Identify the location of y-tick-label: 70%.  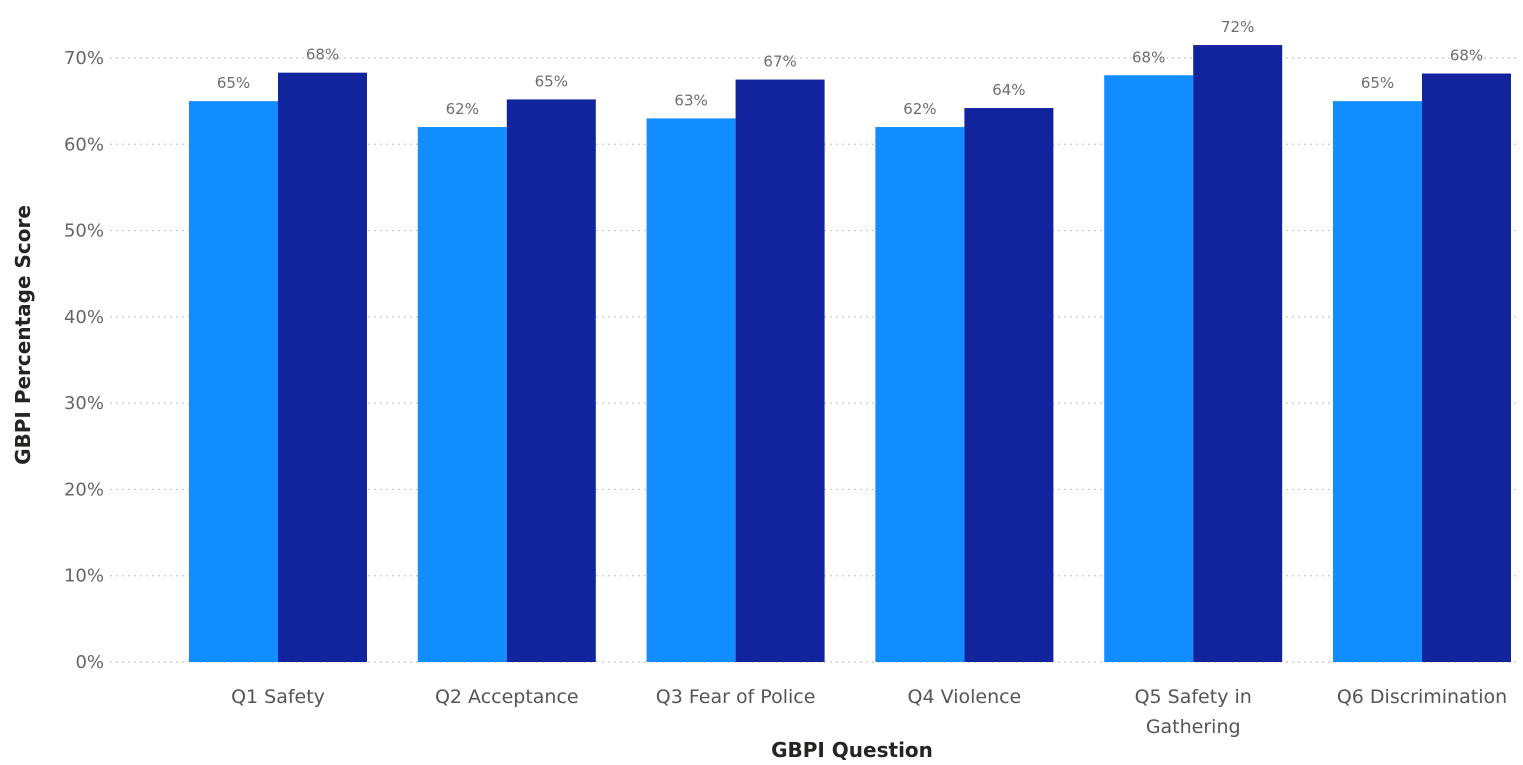
(84, 58).